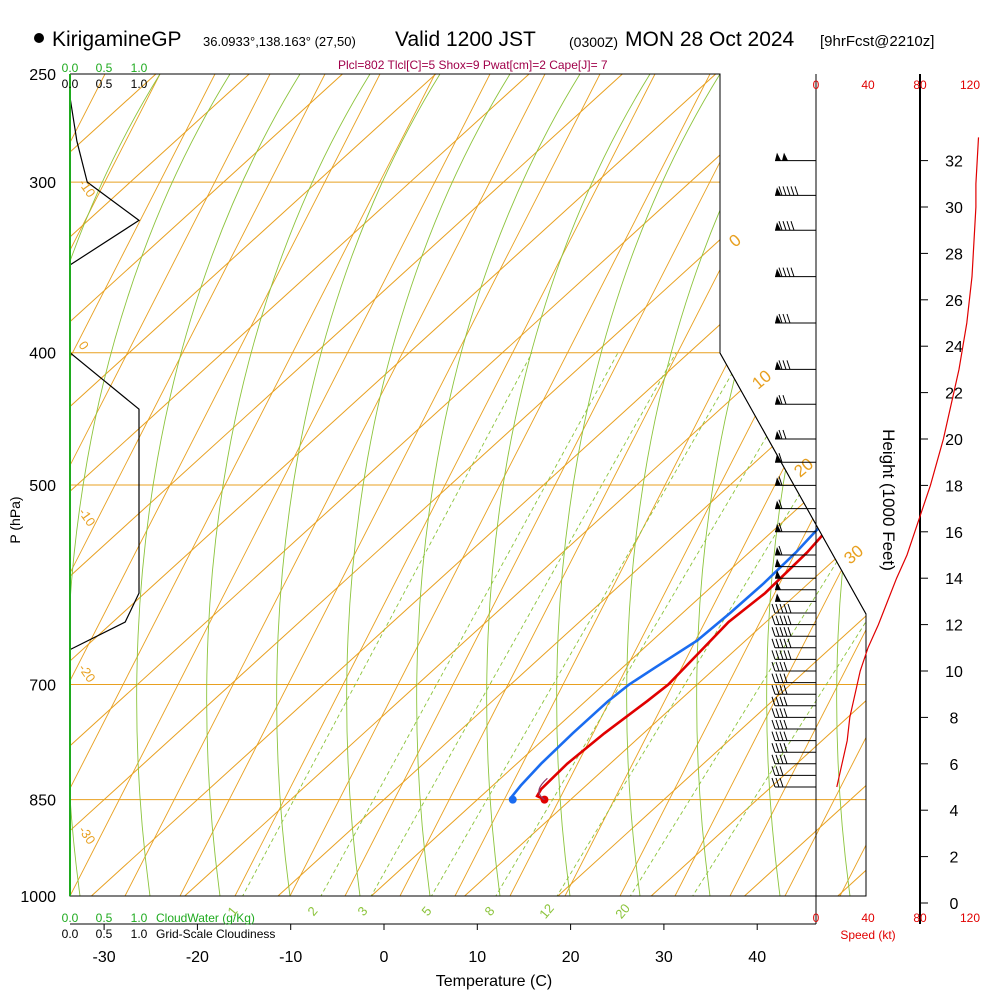 This screenshot has height=1000, width=1000. What do you see at coordinates (38, 897) in the screenshot?
I see `pressure-tick-label: 1000` at bounding box center [38, 897].